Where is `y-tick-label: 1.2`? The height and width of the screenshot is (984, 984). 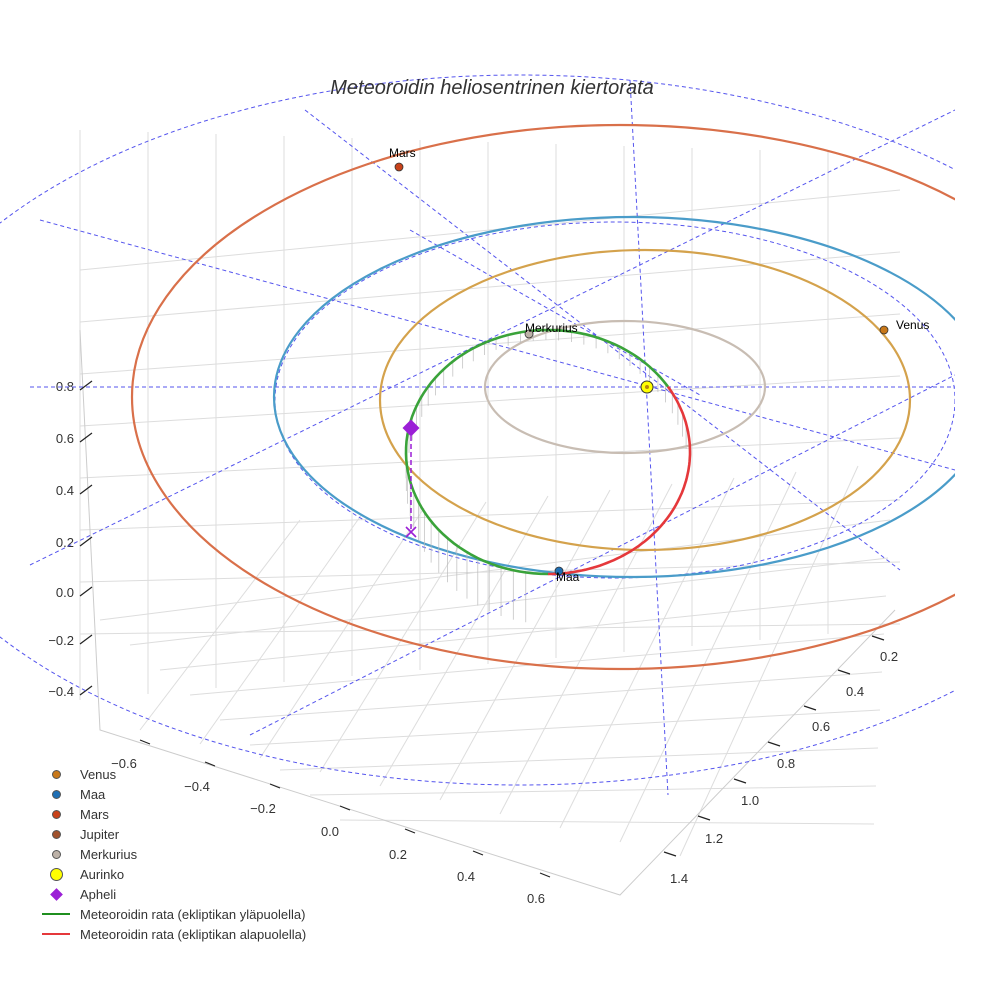 y-tick-label: 1.2 is located at coordinates (714, 838).